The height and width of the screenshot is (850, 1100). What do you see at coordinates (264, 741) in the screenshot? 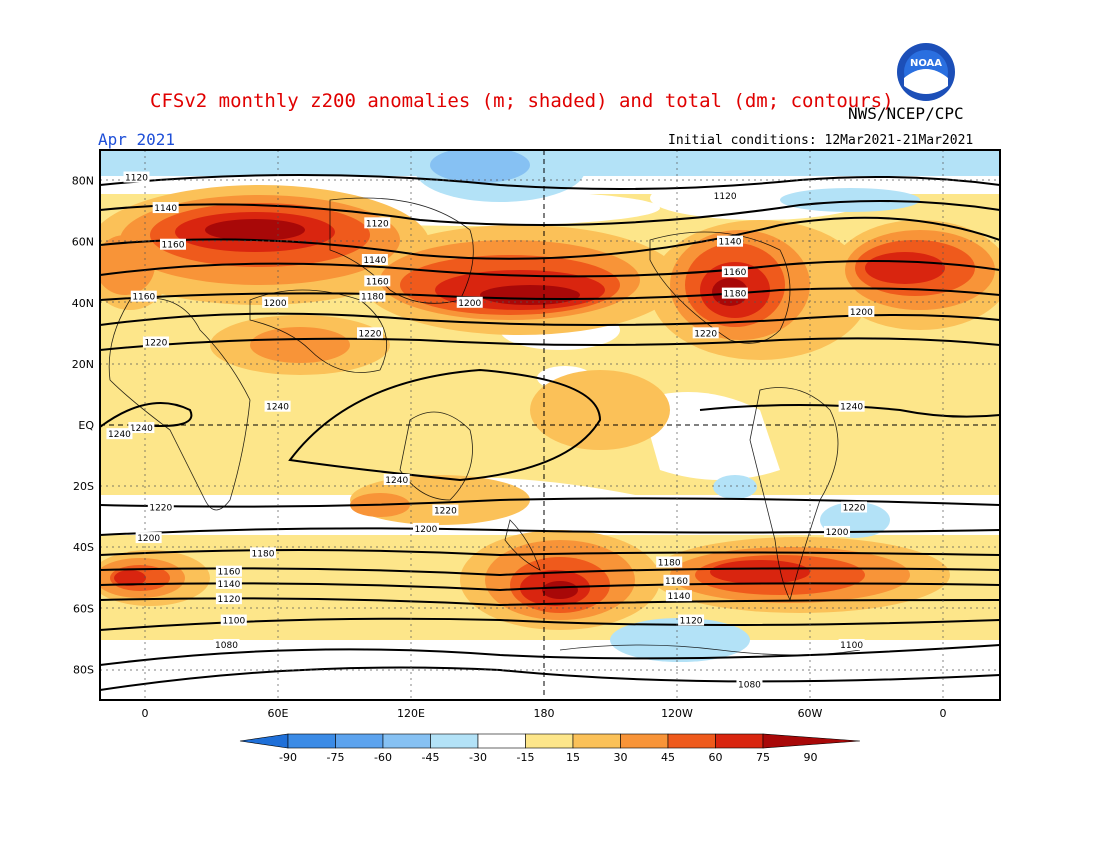
I see `colorbar-arrow-low` at bounding box center [264, 741].